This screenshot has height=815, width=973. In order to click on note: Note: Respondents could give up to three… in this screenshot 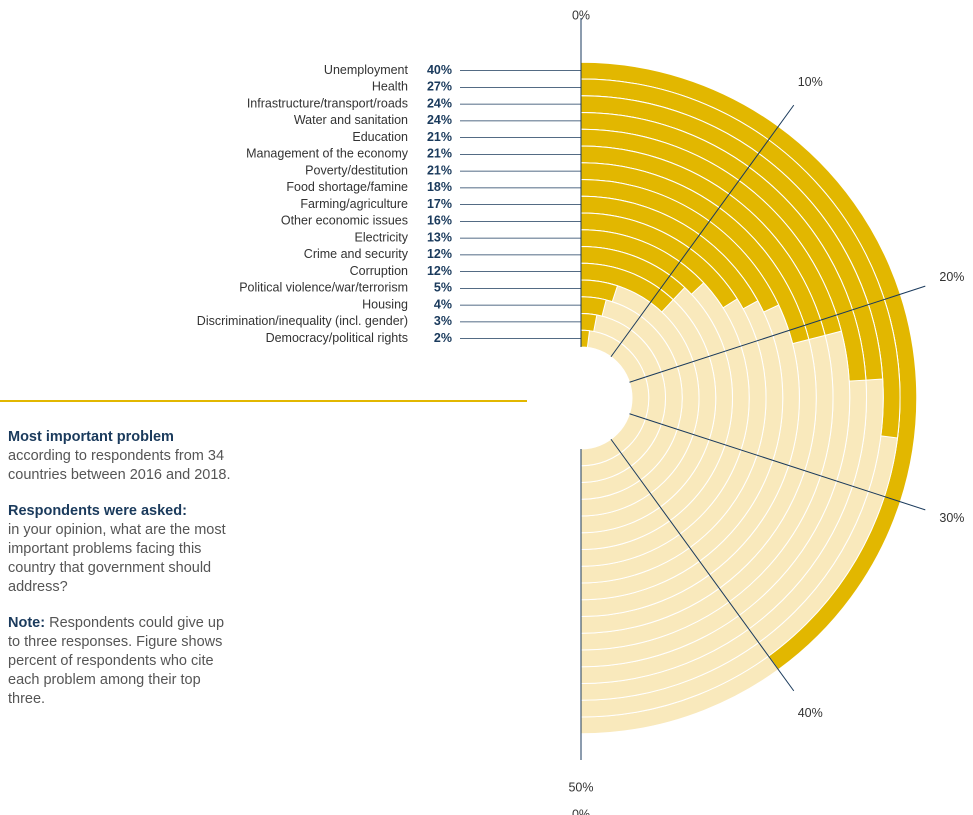, I will do `click(122, 661)`.